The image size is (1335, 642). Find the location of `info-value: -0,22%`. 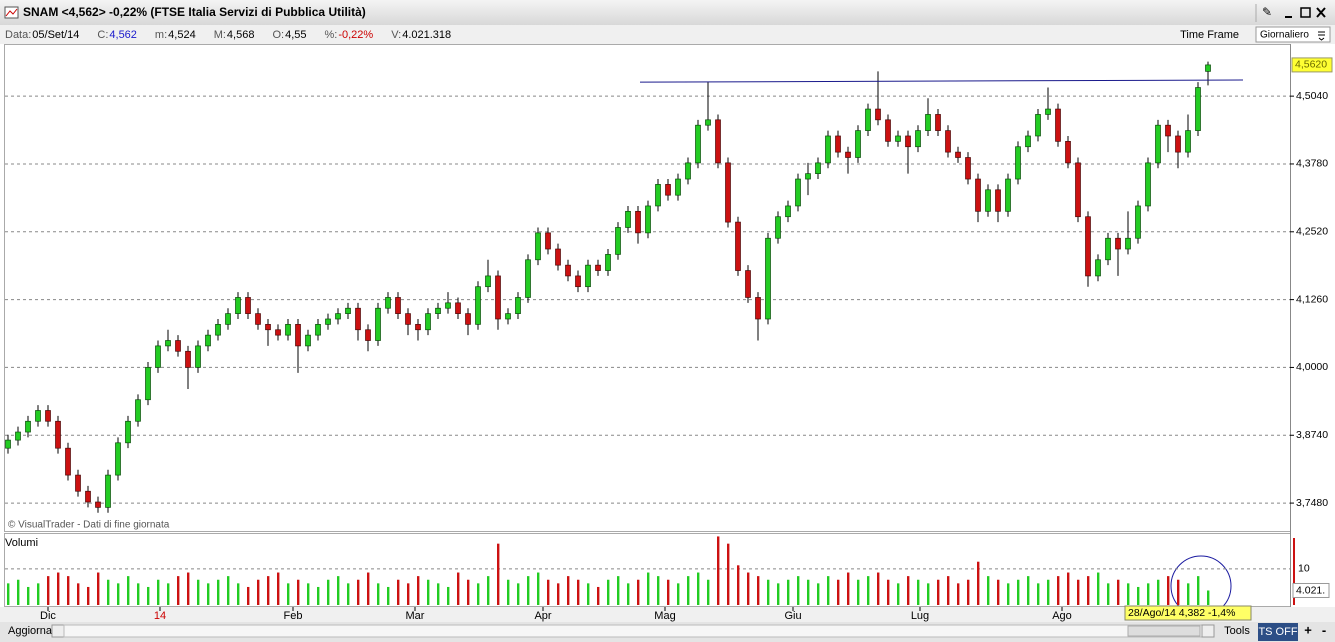

info-value: -0,22% is located at coordinates (355, 35).